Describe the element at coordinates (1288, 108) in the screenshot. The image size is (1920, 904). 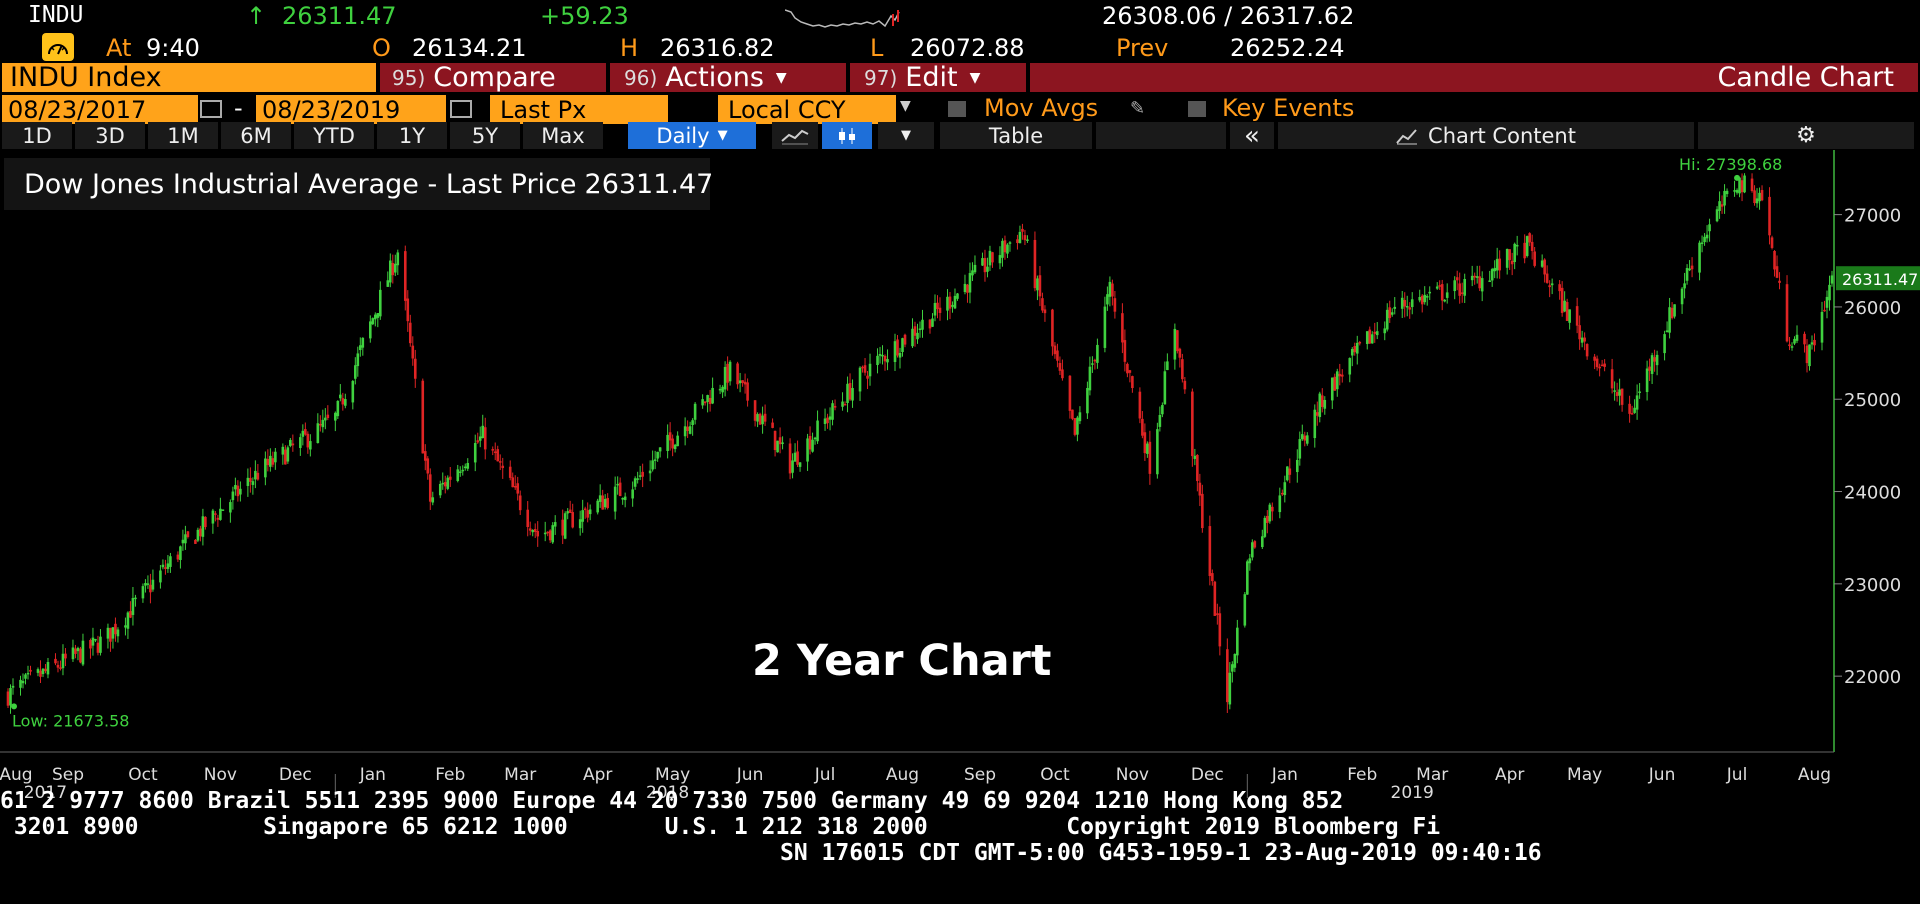
I see `key-events-label: Key Events` at that location.